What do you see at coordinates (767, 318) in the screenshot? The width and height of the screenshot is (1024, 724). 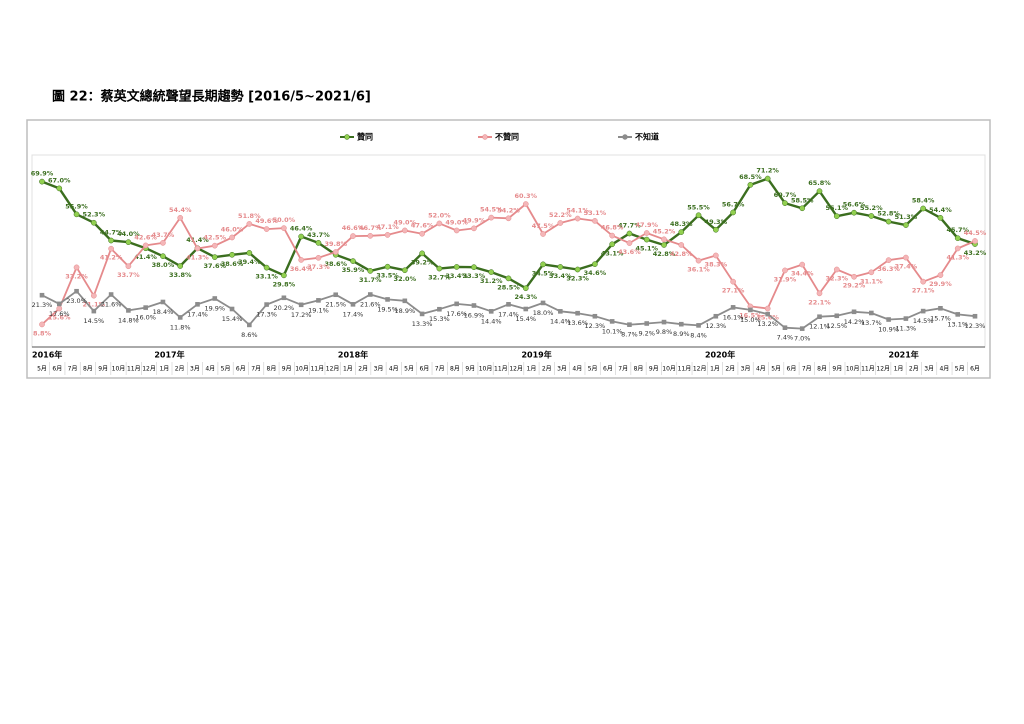 I see `data-label: 15.6%` at bounding box center [767, 318].